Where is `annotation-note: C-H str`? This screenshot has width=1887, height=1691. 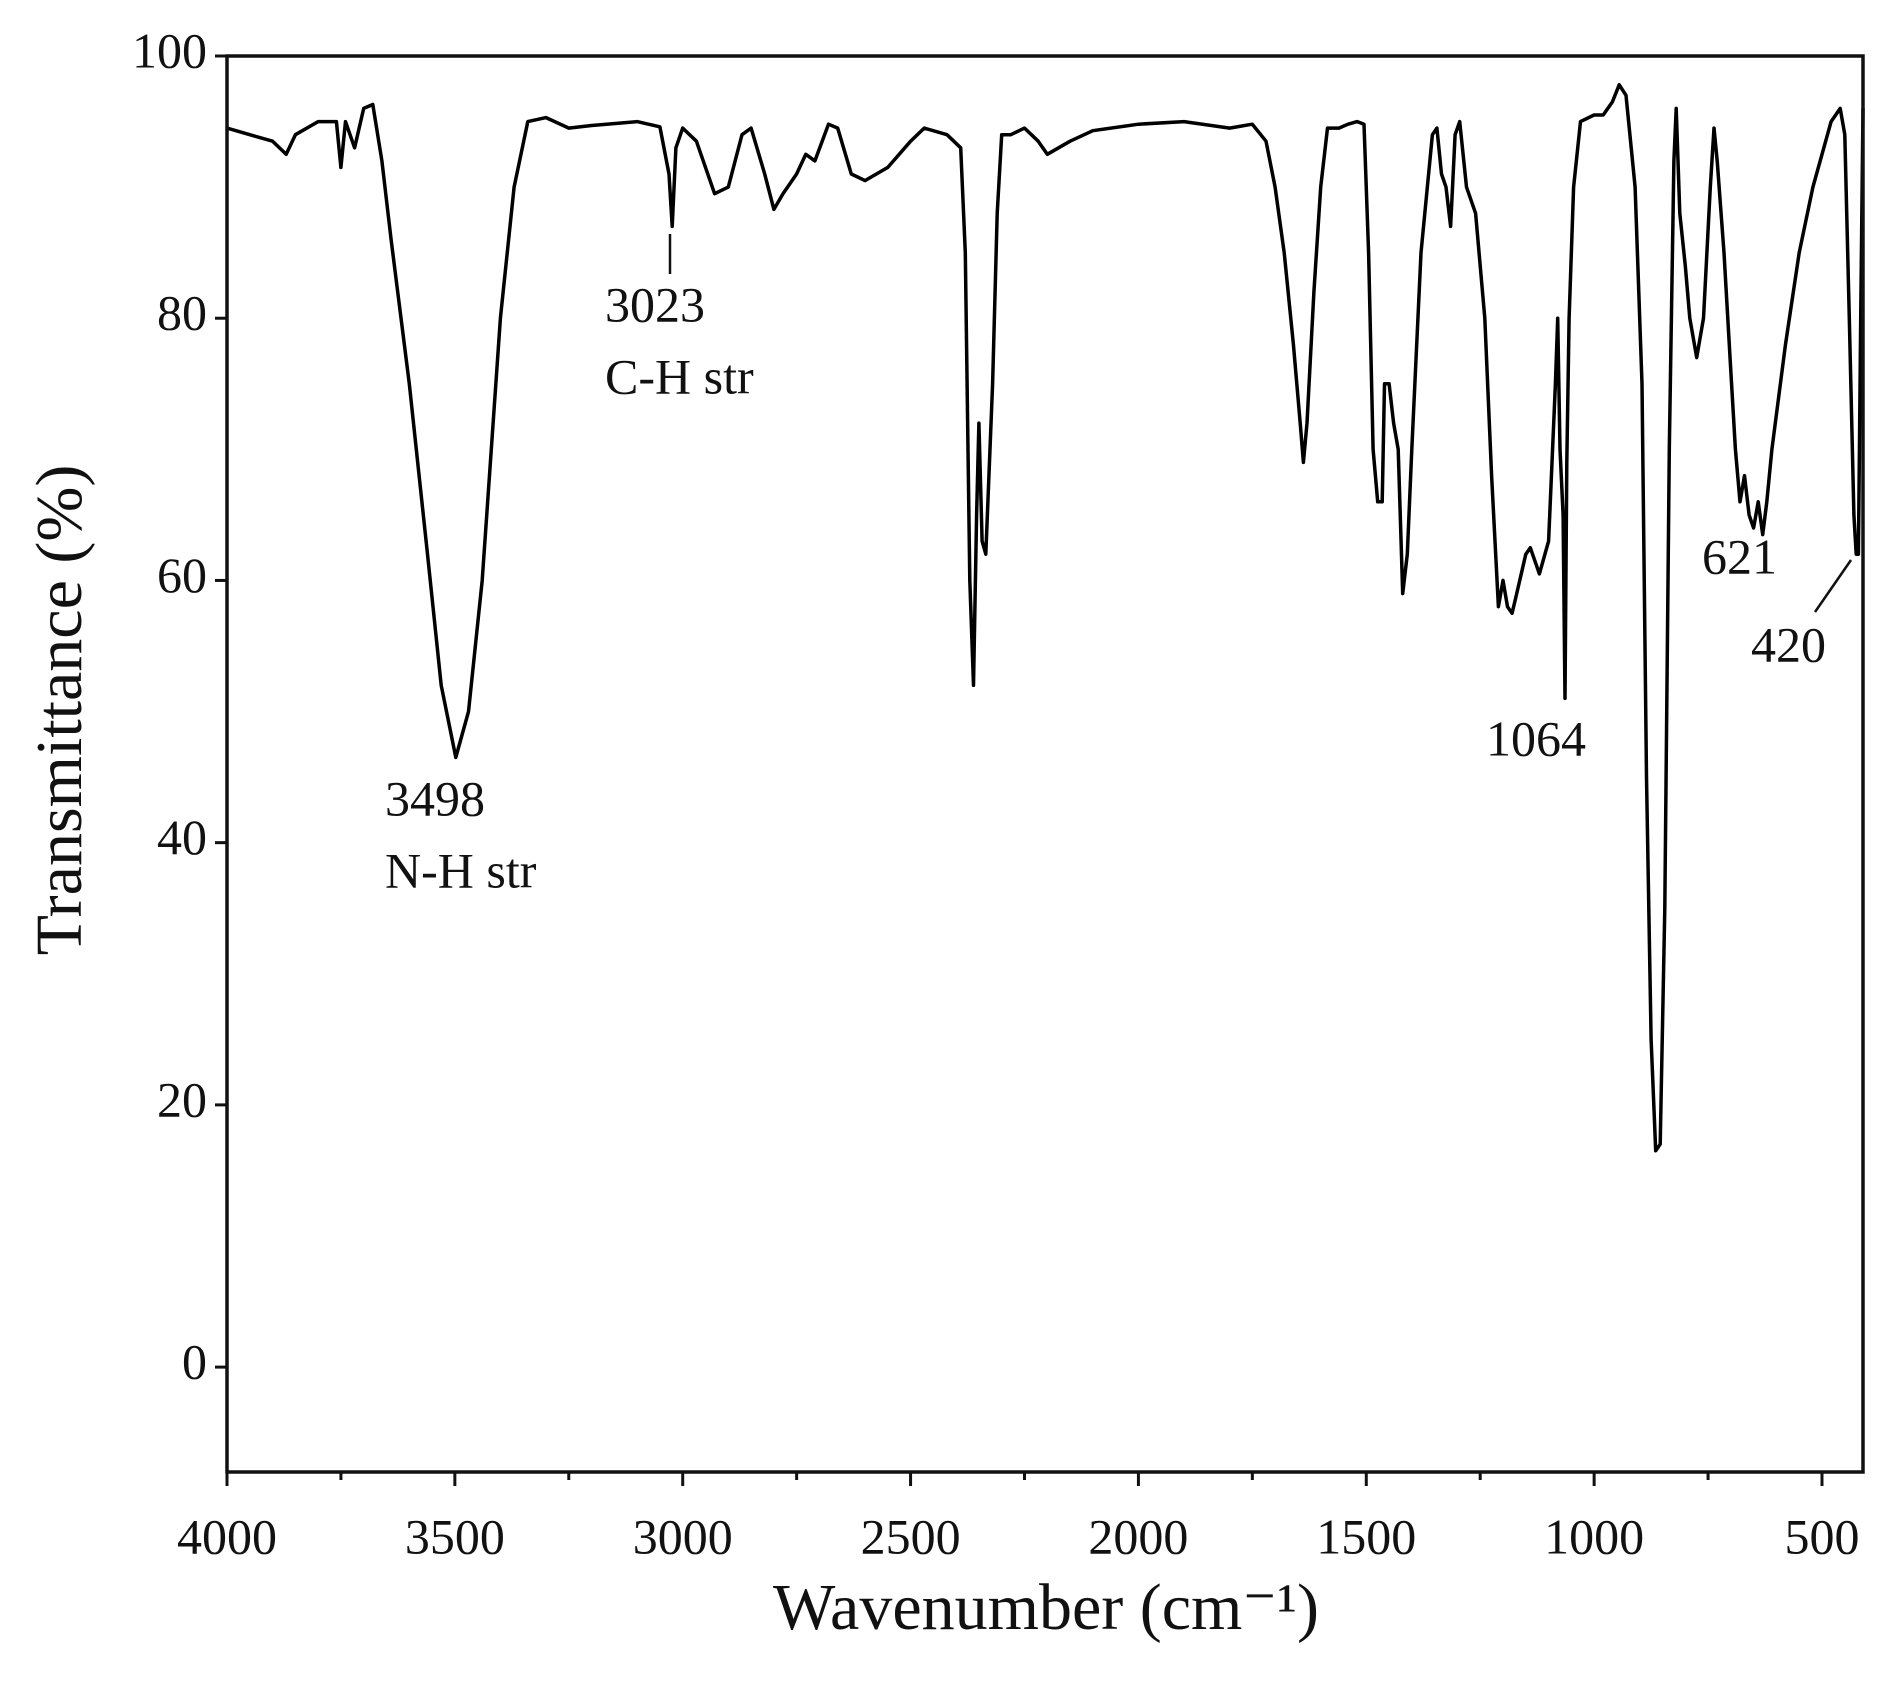 annotation-note: C-H str is located at coordinates (679, 376).